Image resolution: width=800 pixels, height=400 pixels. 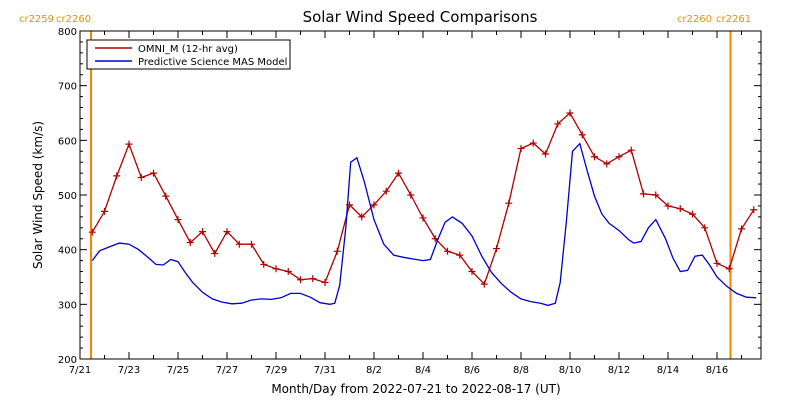 I want to click on legend-label-model: Predictive Science MAS Model, so click(x=212, y=62).